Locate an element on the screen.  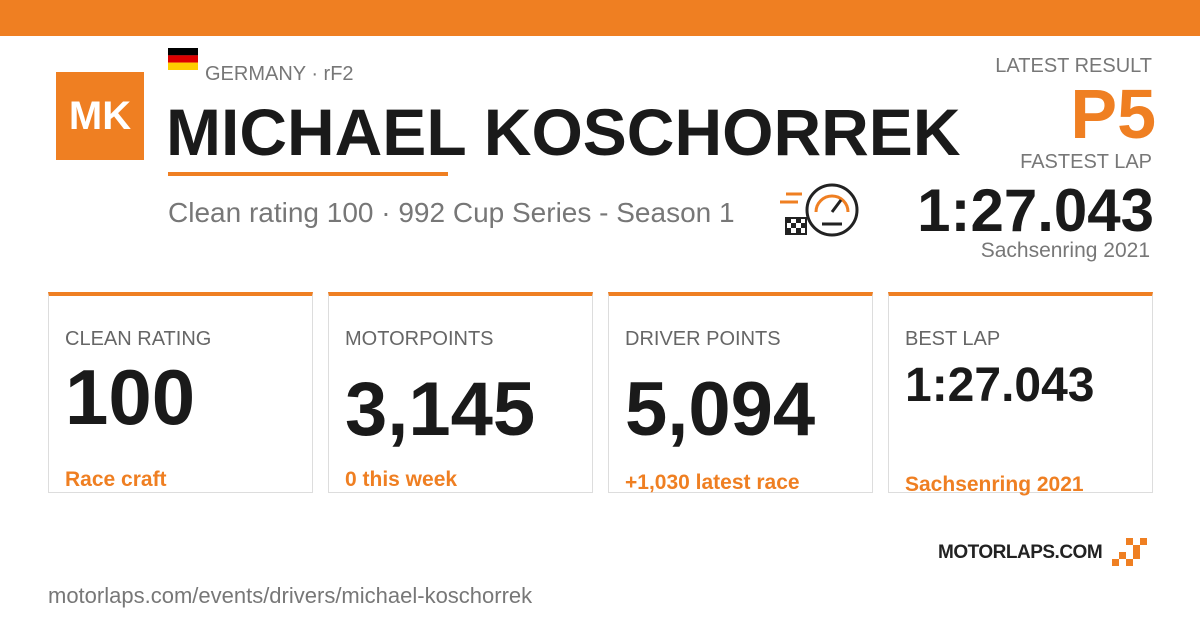
card-value: 100 is located at coordinates (130, 397).